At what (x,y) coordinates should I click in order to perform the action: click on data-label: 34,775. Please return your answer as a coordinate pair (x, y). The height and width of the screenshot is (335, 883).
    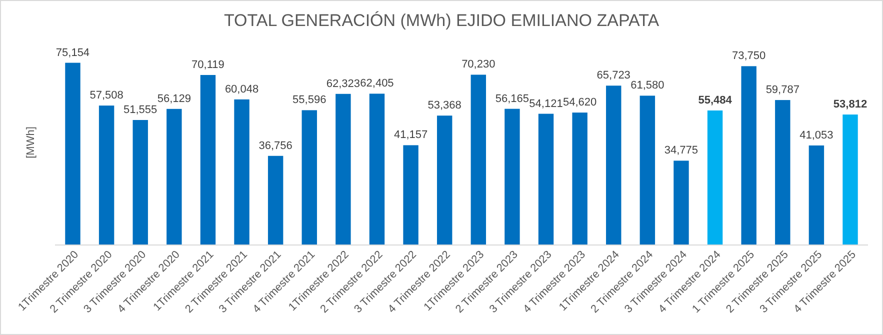
    Looking at the image, I should click on (681, 150).